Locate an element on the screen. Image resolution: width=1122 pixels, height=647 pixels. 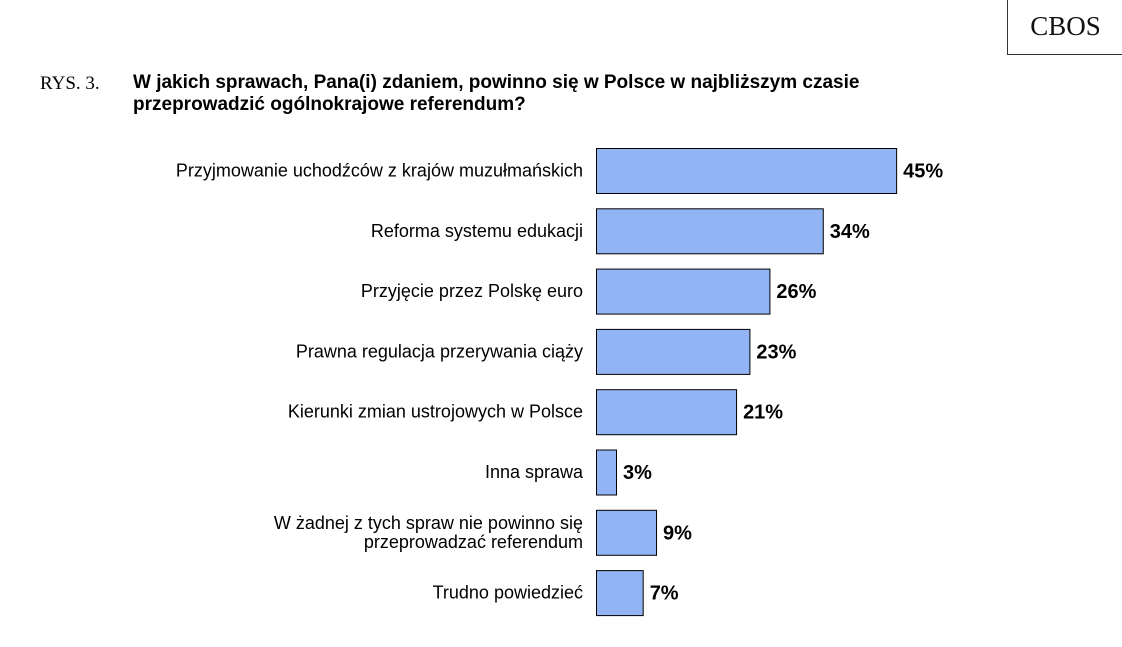
figure-number: RYS. 3. is located at coordinates (70, 83).